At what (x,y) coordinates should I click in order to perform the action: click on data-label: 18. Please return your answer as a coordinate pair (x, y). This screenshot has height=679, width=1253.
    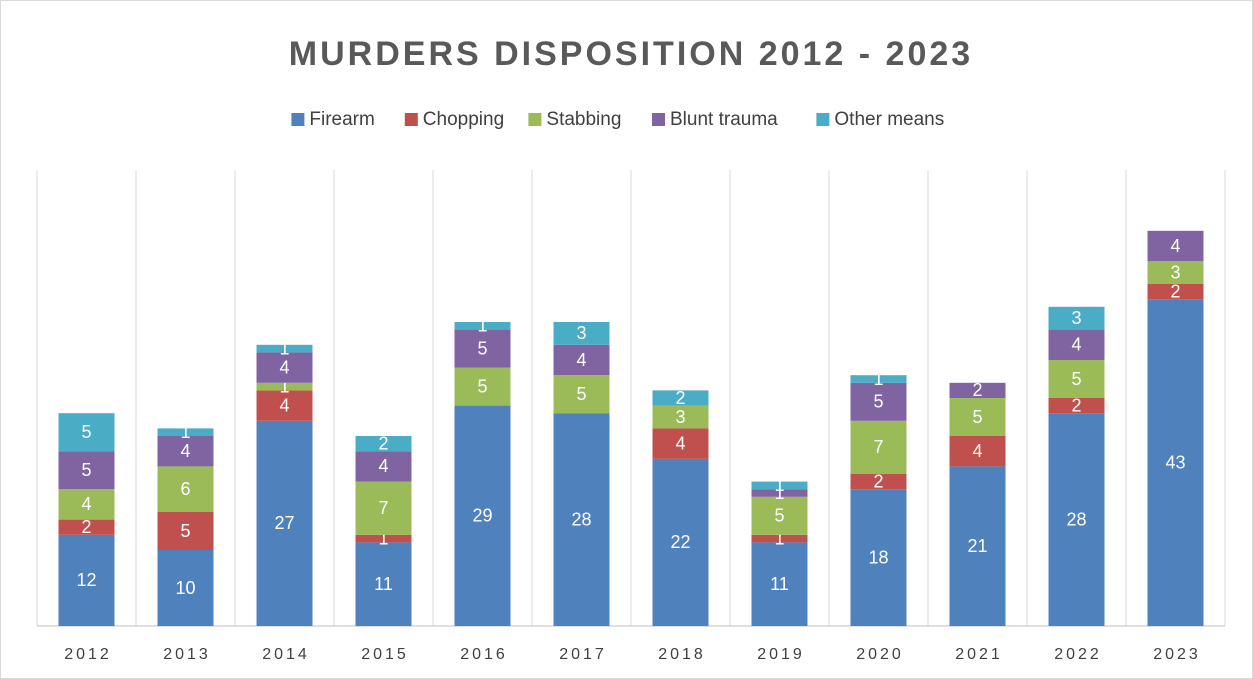
    Looking at the image, I should click on (878, 557).